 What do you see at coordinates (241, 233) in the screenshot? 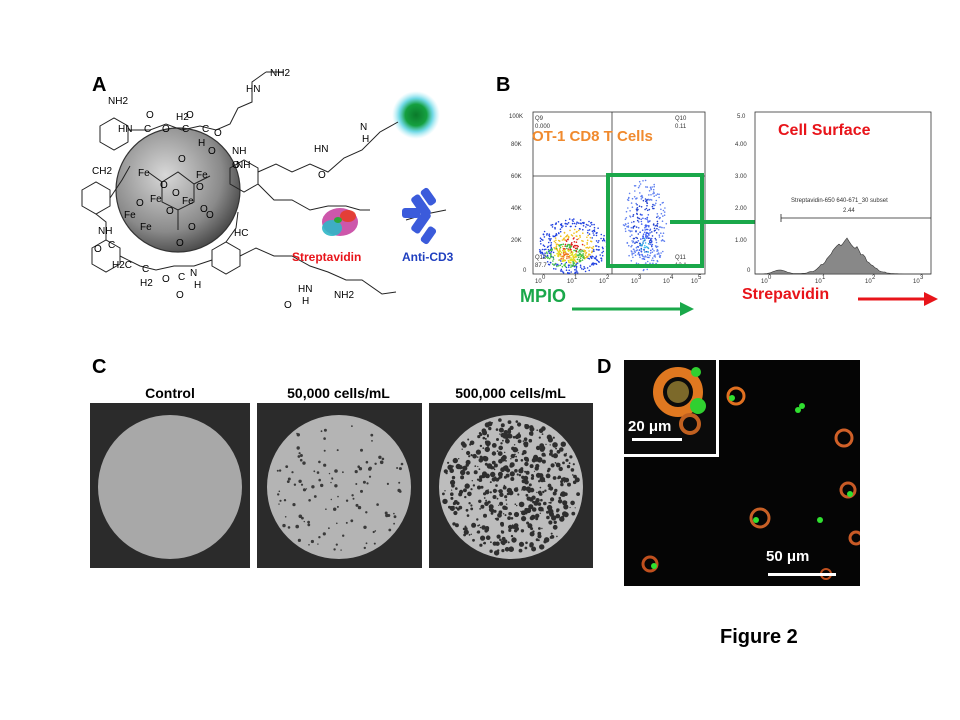
I see `chem-label: HC` at bounding box center [241, 233].